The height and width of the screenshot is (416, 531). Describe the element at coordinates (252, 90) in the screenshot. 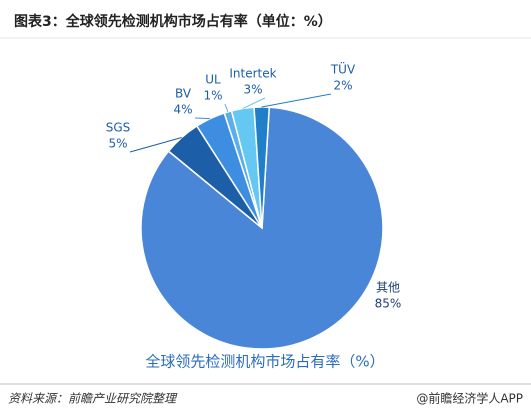

I see `slice-label: 3%` at that location.